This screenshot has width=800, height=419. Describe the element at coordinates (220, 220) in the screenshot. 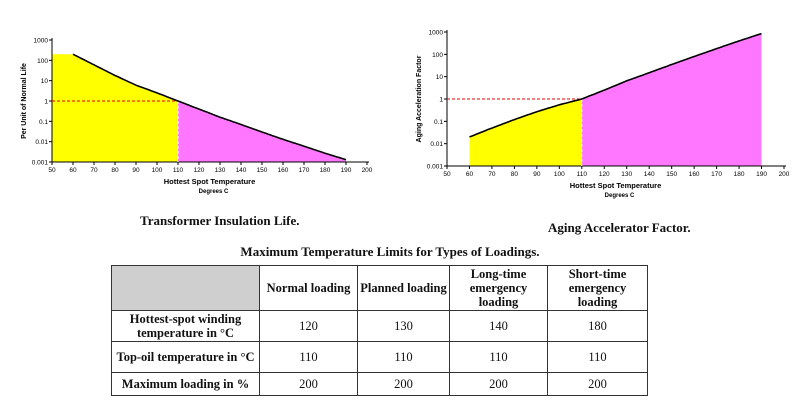

I see `caption-insulation-life: Transformer Insulation Life.` at that location.